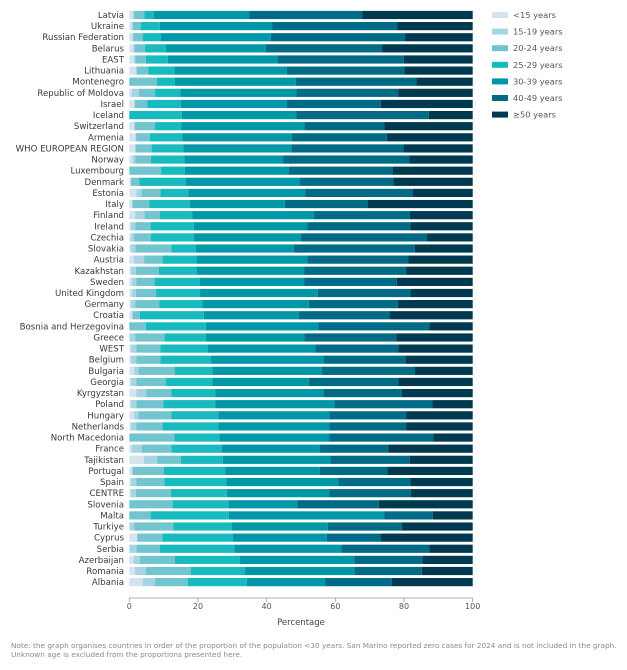  What do you see at coordinates (198, 606) in the screenshot?
I see `x-tick-label: 20` at bounding box center [198, 606].